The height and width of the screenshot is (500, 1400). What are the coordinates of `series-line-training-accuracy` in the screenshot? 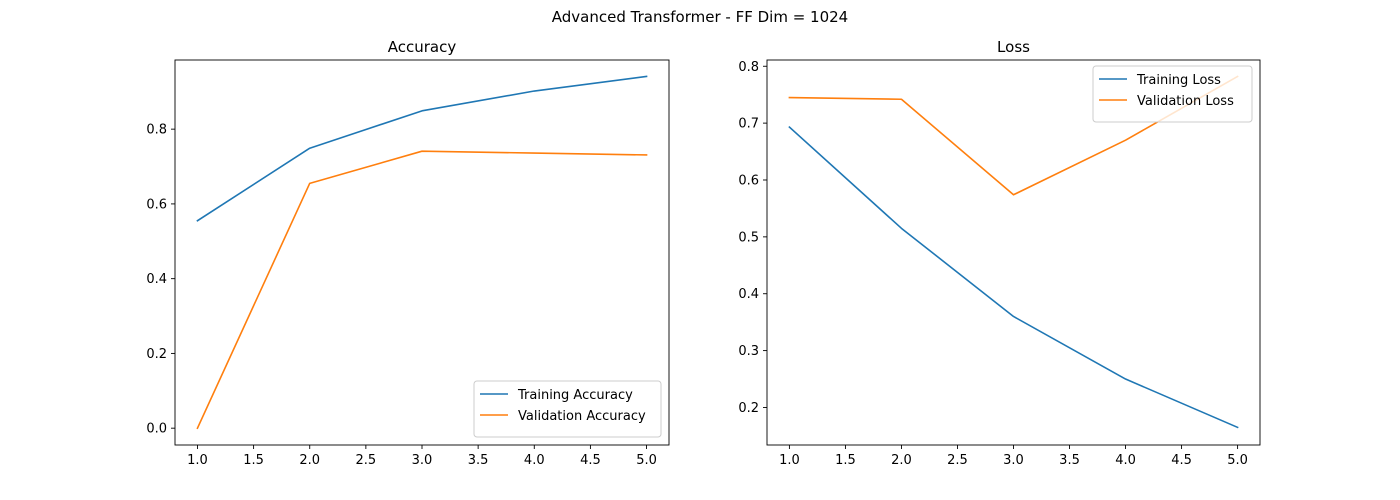 It's located at (422, 148).